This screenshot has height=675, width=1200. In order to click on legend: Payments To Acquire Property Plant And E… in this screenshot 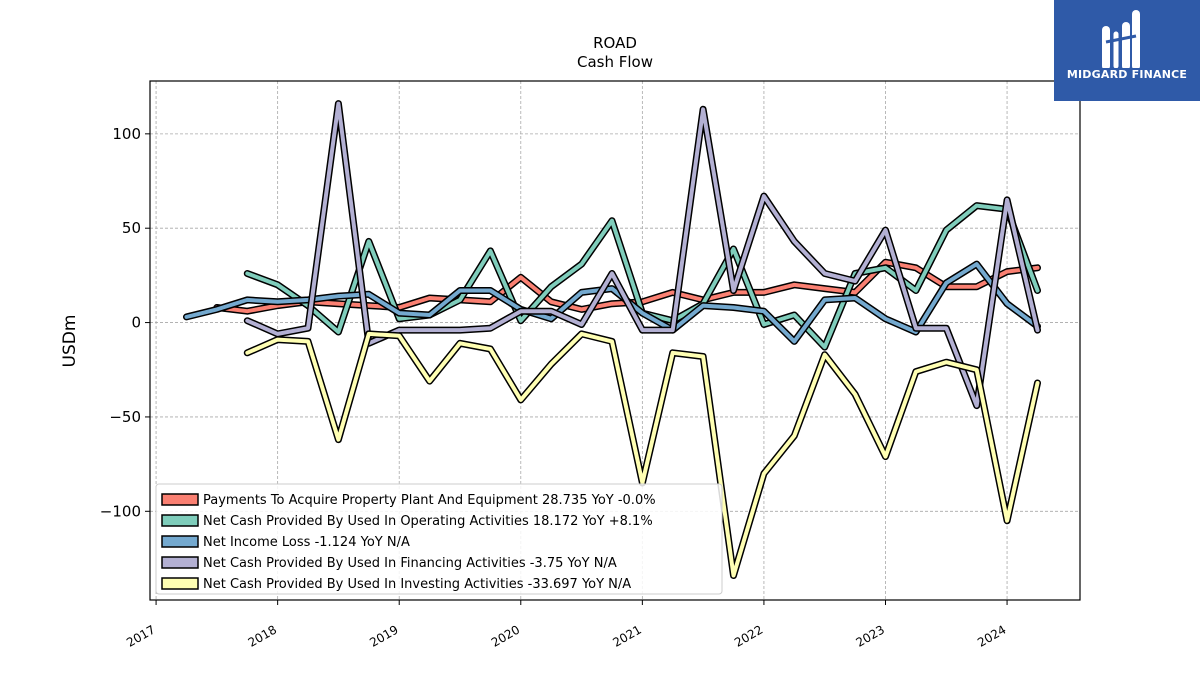, I will do `click(439, 539)`.